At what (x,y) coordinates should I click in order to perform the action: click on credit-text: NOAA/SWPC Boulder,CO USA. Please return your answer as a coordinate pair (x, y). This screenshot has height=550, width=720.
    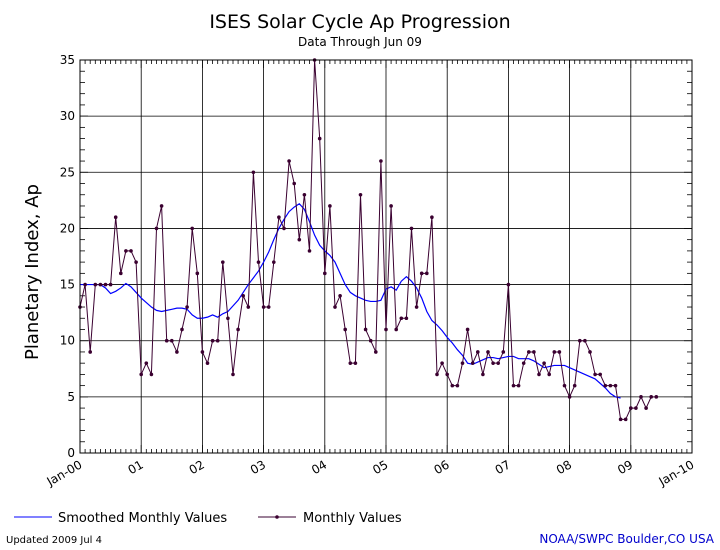
    Looking at the image, I should click on (626, 539).